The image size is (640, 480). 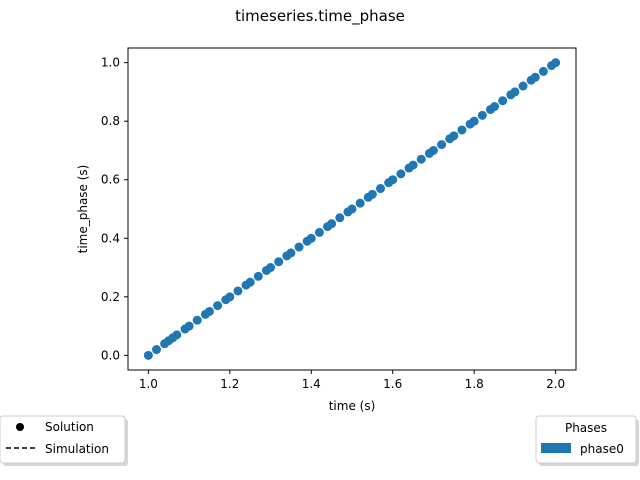 I want to click on y-tick-label: 0.6, so click(x=110, y=180).